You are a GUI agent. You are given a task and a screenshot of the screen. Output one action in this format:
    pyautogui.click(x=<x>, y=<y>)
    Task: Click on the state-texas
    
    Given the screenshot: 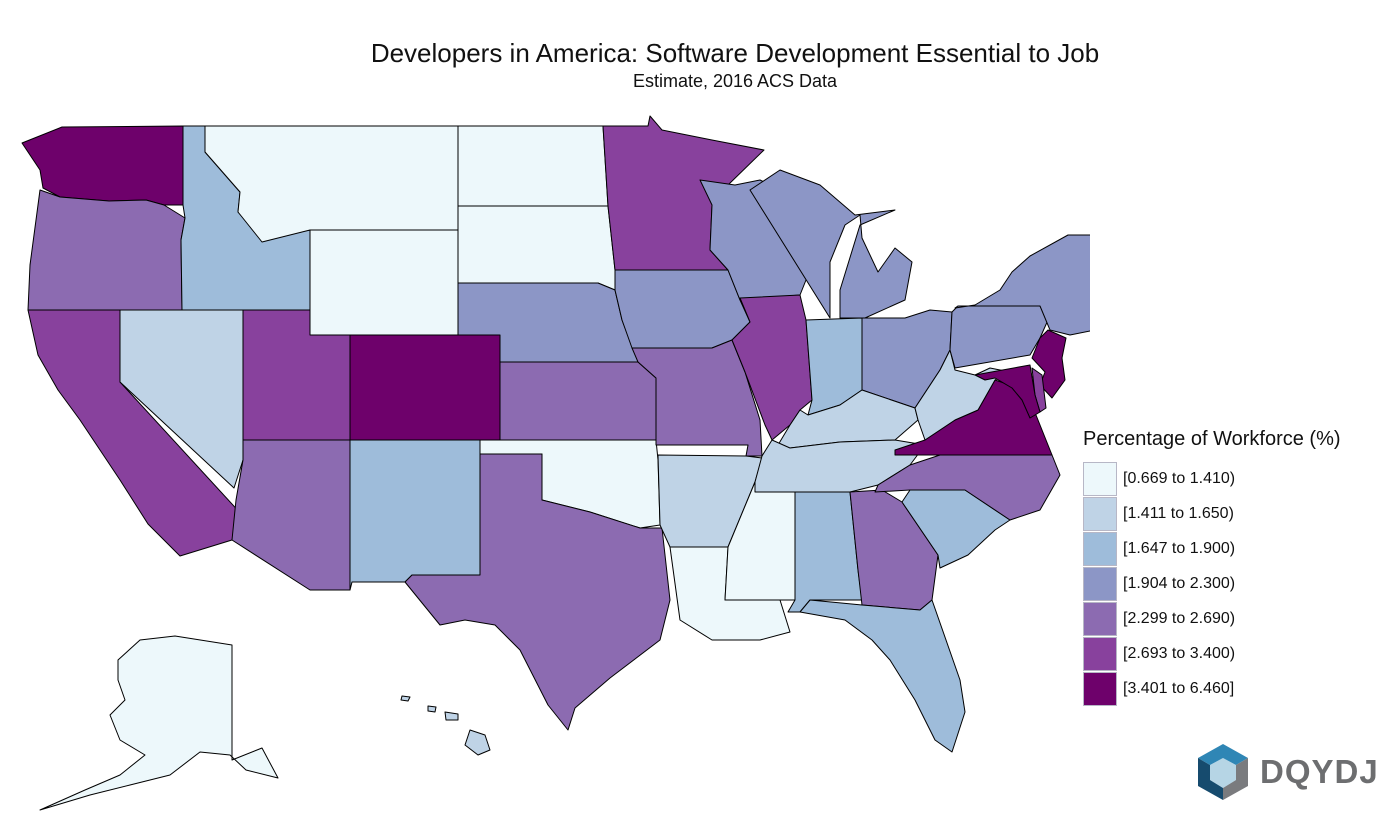 What is the action you would take?
    pyautogui.click(x=537, y=592)
    